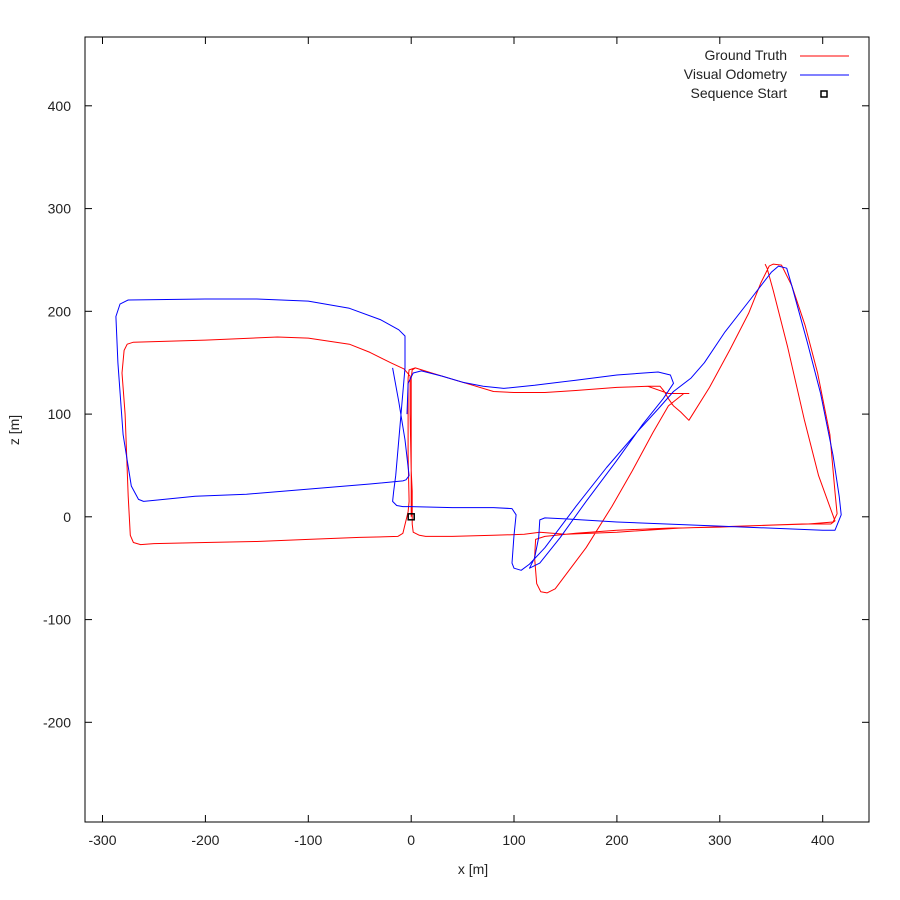 Image resolution: width=900 pixels, height=900 pixels. What do you see at coordinates (617, 840) in the screenshot?
I see `x-tick-label: 200` at bounding box center [617, 840].